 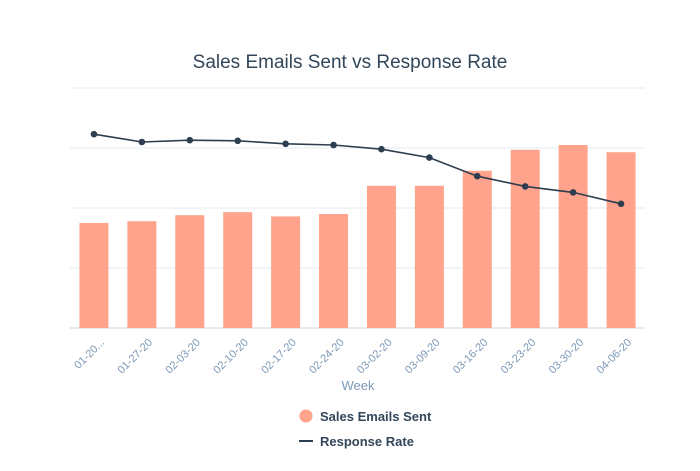 What do you see at coordinates (365, 429) in the screenshot?
I see `legend: Sales Emails Sent Response Rate` at bounding box center [365, 429].